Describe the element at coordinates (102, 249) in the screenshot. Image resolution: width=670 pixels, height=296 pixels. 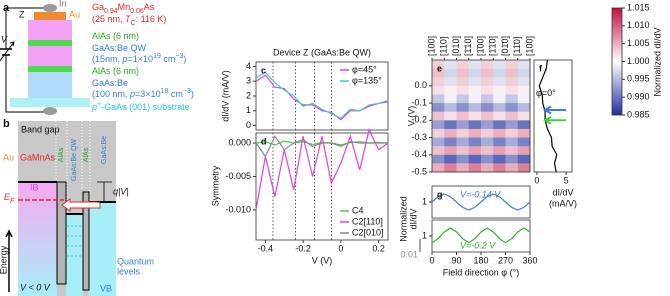
I see `gaasbe-valence` at that location.